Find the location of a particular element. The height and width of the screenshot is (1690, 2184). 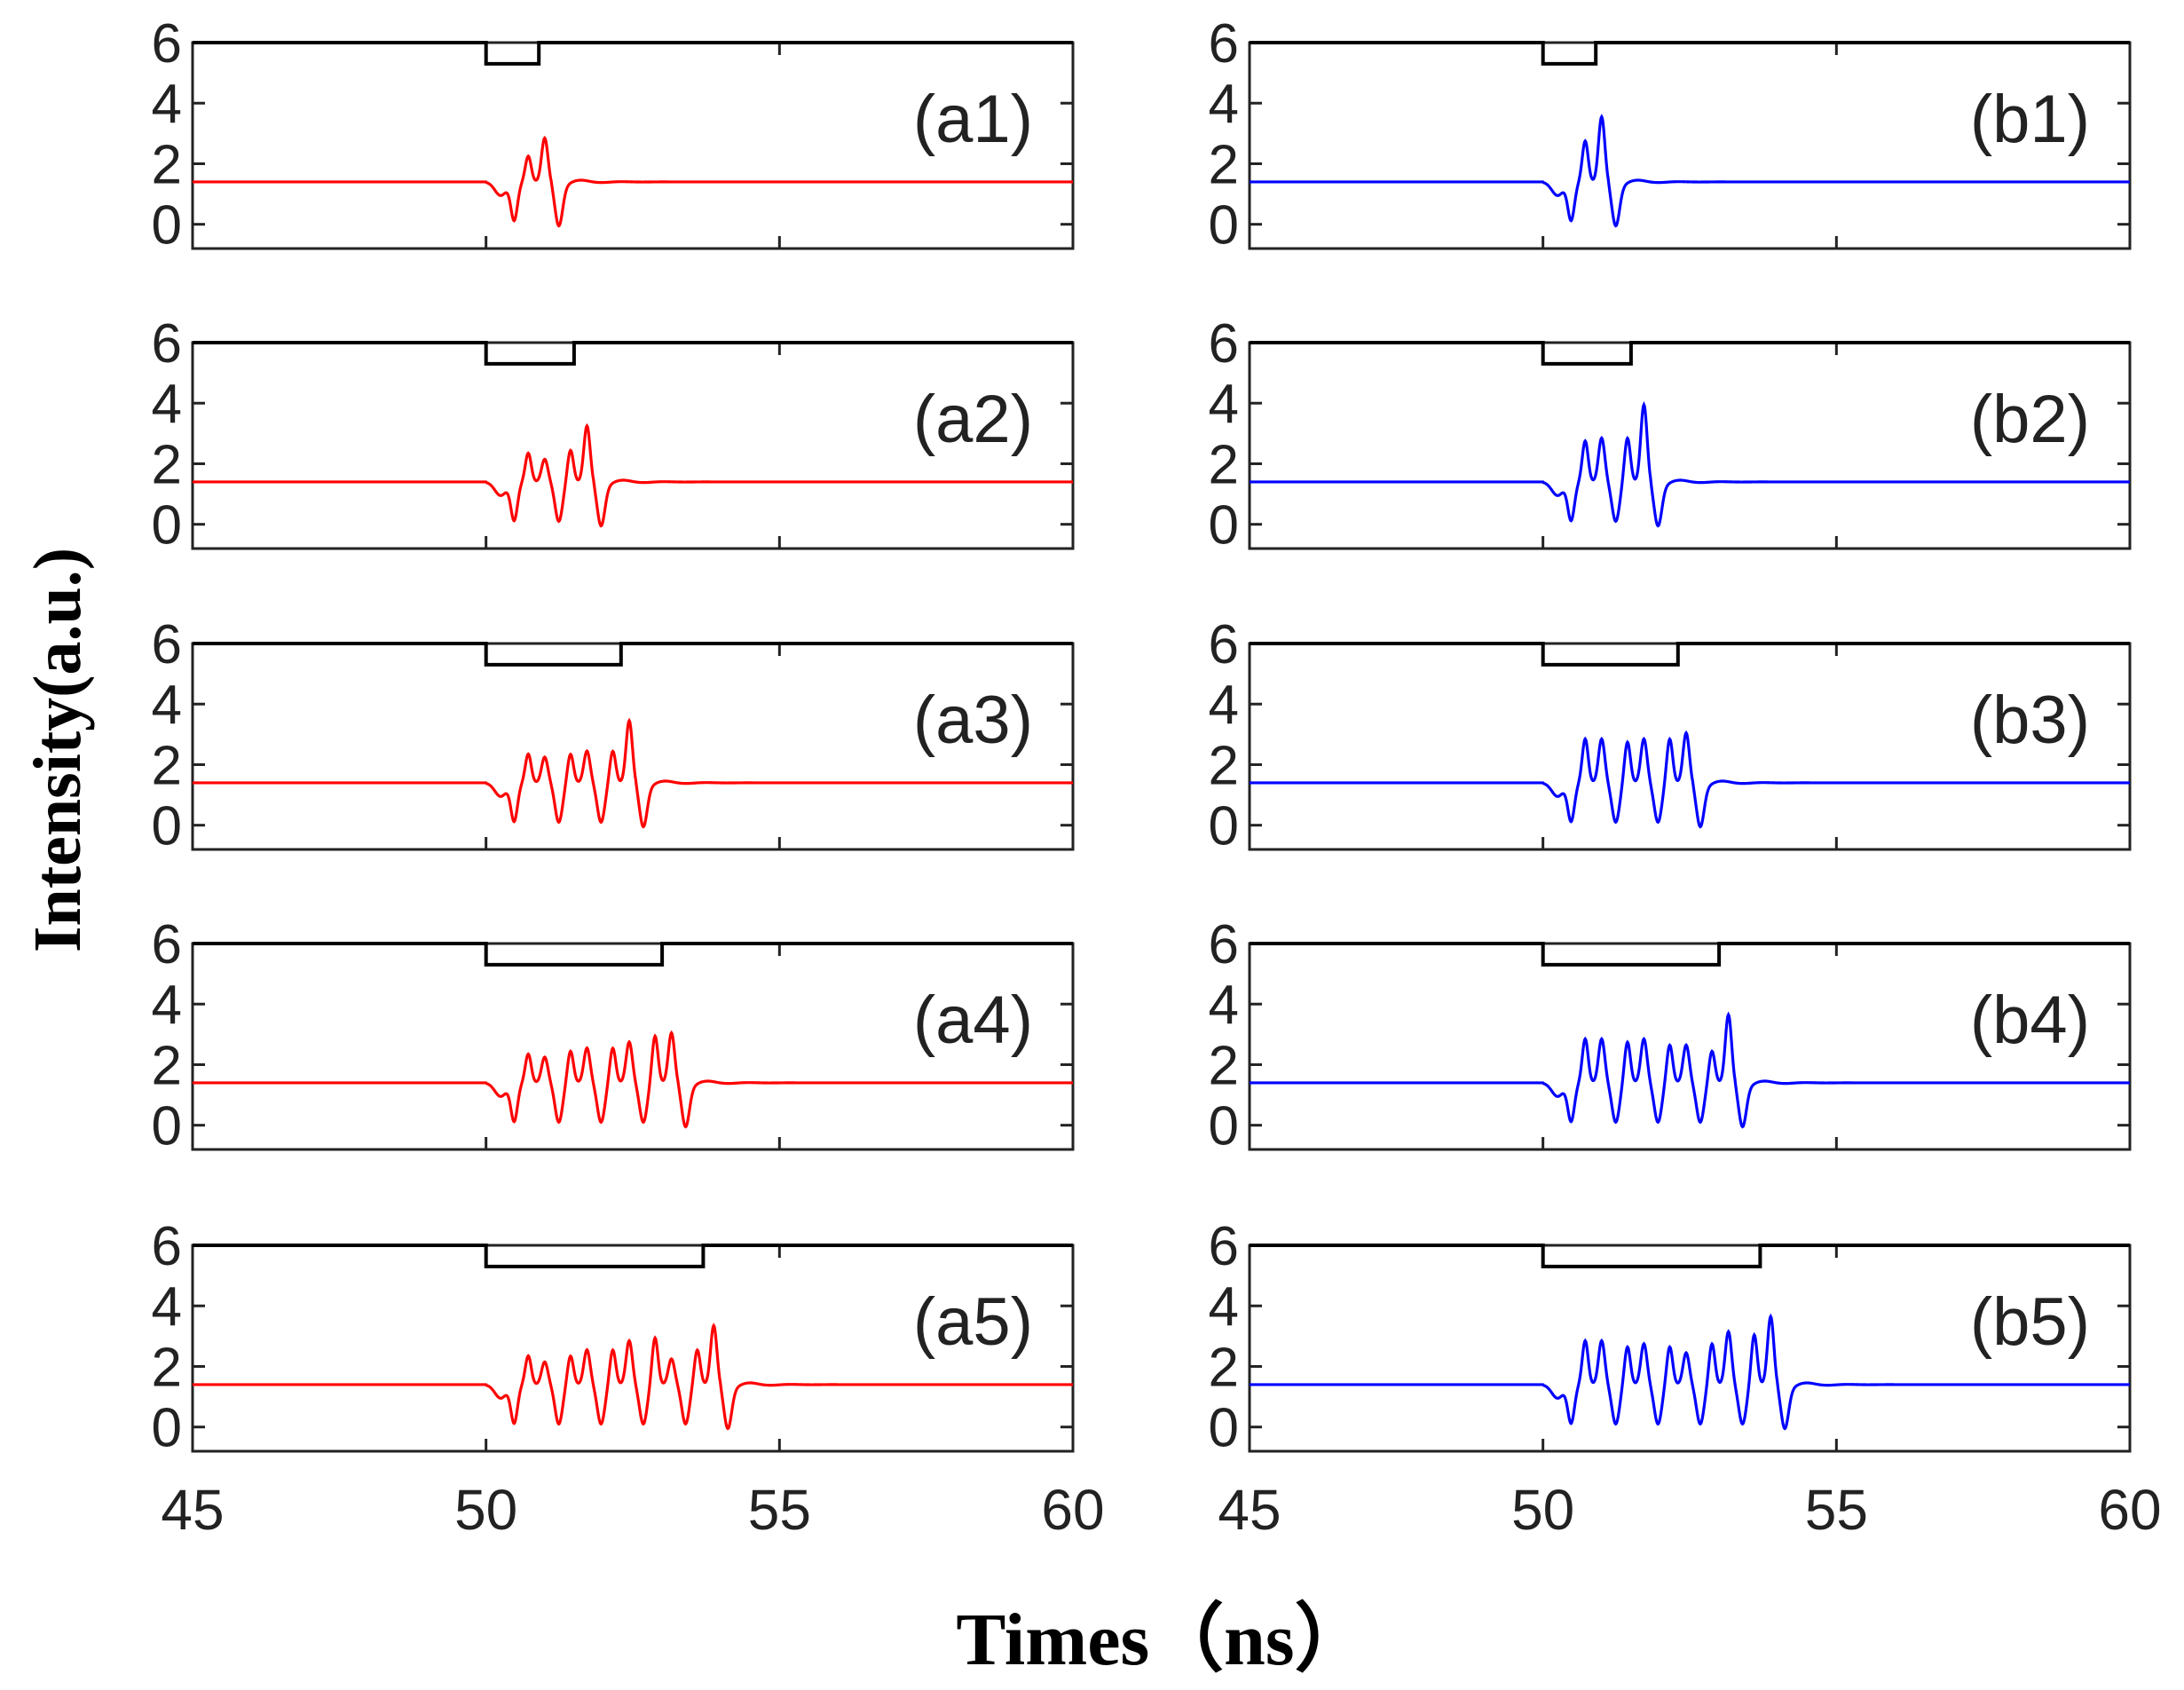

panel-label: (b1) is located at coordinates (2030, 119).